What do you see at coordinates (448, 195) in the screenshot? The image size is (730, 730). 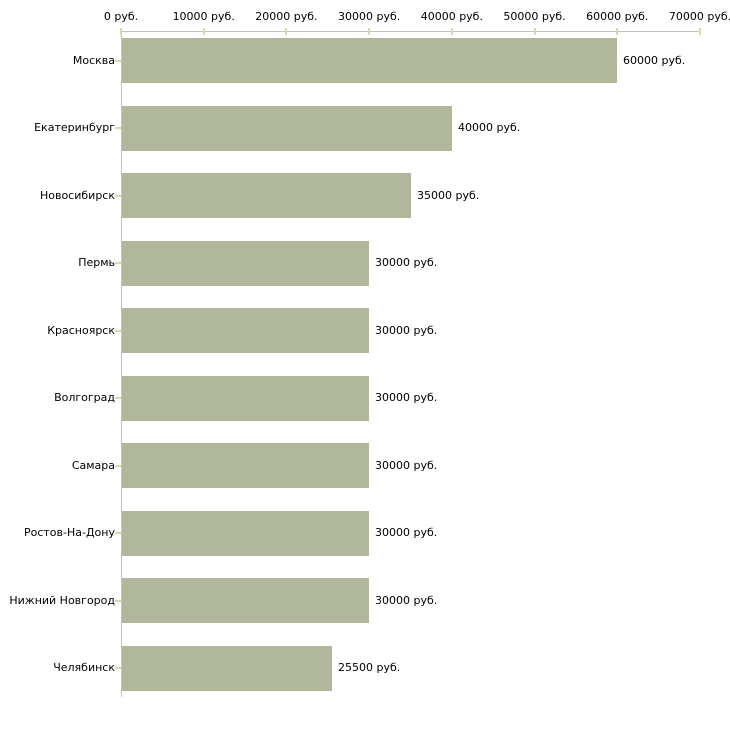 I see `bar-value-label: 35000 руб.` at bounding box center [448, 195].